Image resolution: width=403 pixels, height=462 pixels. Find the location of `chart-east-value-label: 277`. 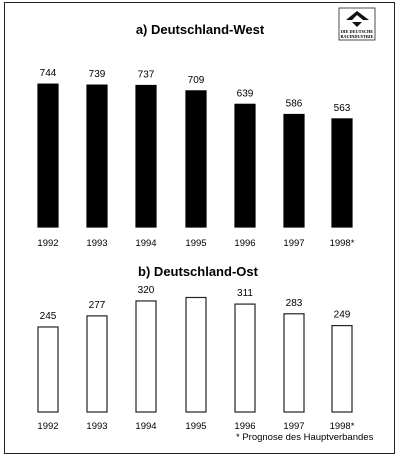

chart-east-value-label: 277 is located at coordinates (97, 305).